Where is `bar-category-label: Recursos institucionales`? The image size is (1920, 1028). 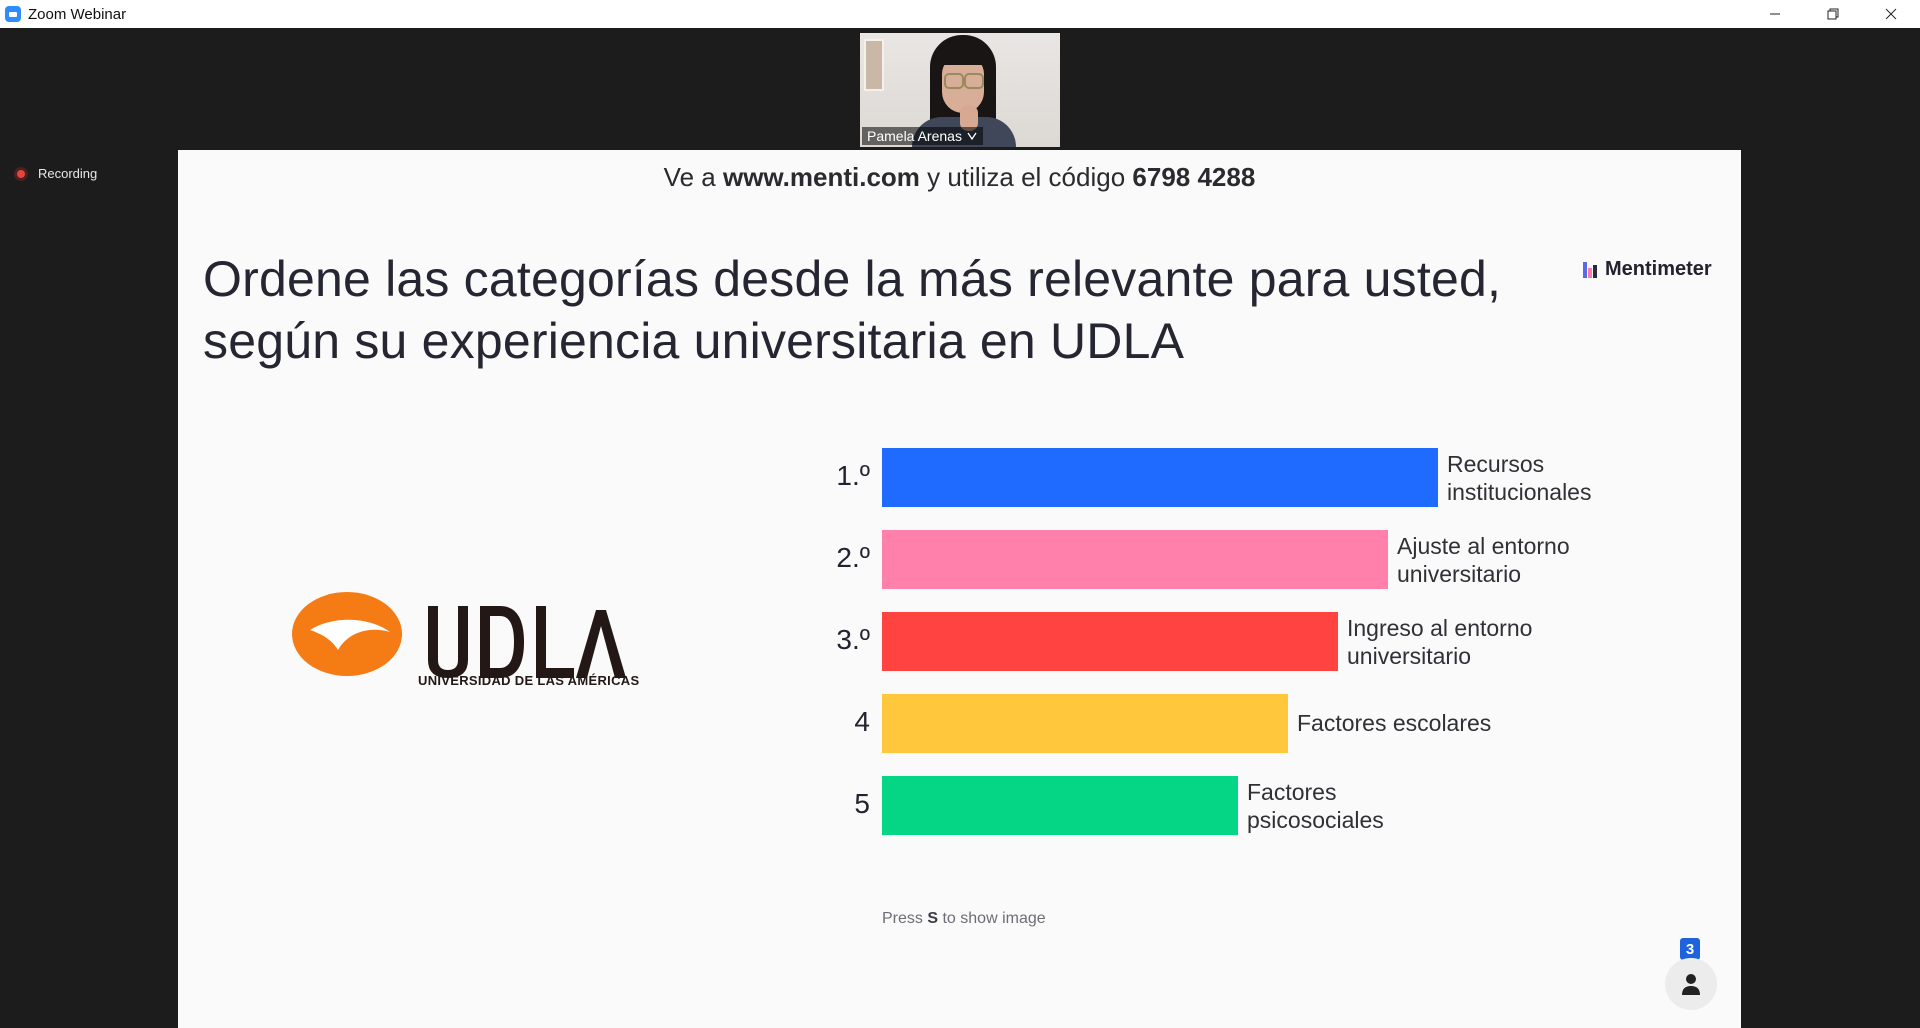
bar-category-label: Recursos institucionales is located at coordinates (1519, 478).